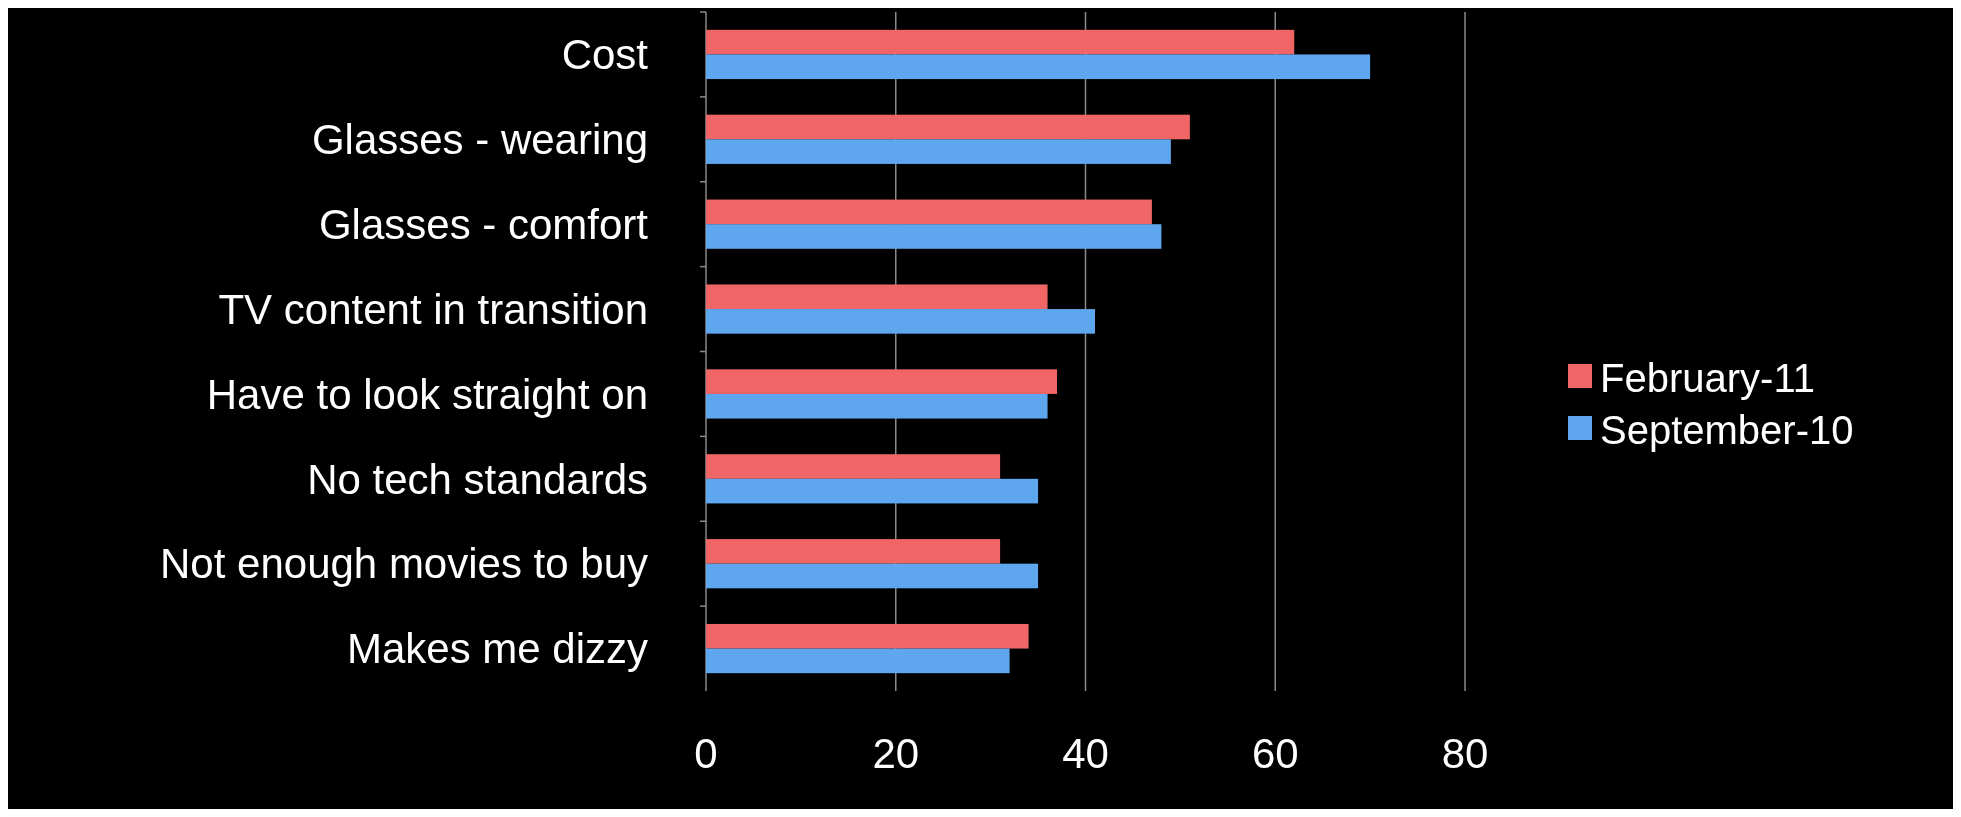 The height and width of the screenshot is (817, 1961). Describe the element at coordinates (479, 140) in the screenshot. I see `y-tick-label: Glasses - wearing` at that location.